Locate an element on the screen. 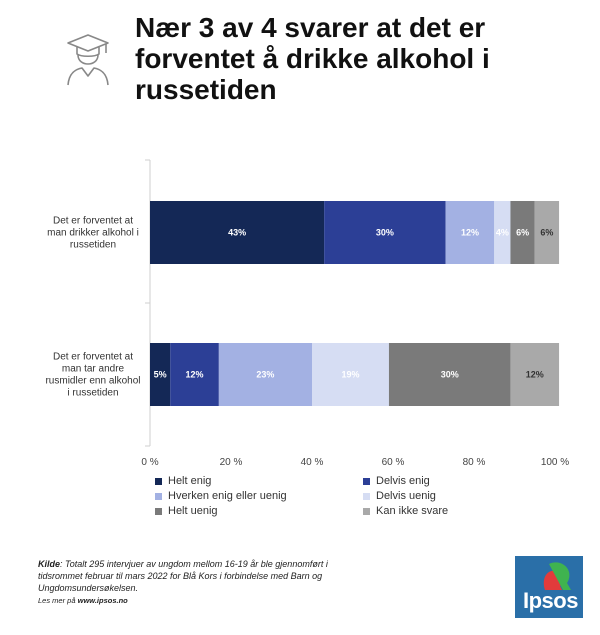 The width and height of the screenshot is (600, 635). legend-item: Delvis uenig is located at coordinates (399, 496).